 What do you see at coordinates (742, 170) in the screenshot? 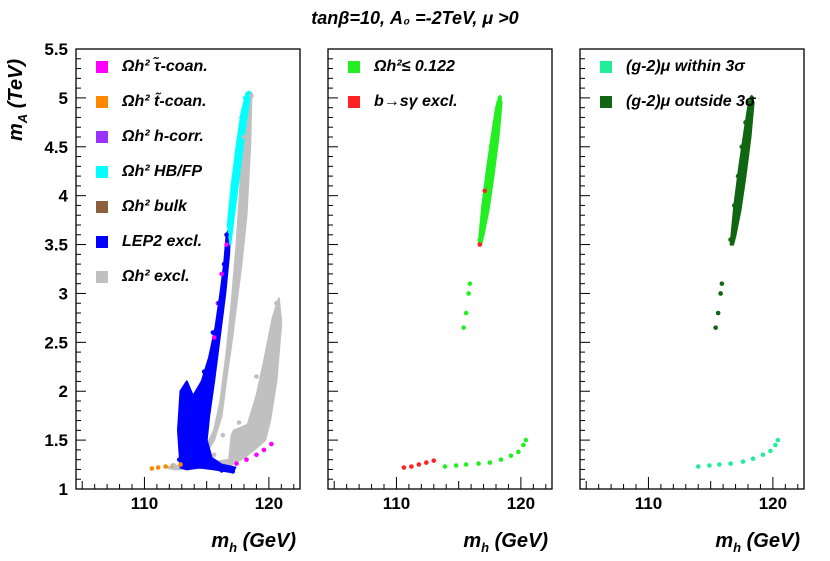
I see `region--g-2-outside-3-` at bounding box center [742, 170].